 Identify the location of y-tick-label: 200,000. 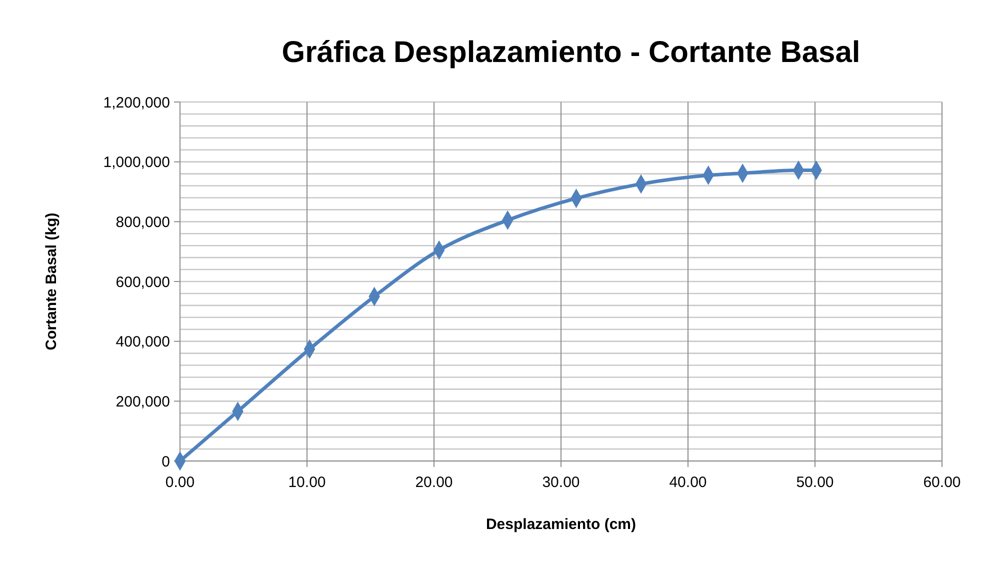
(143, 401).